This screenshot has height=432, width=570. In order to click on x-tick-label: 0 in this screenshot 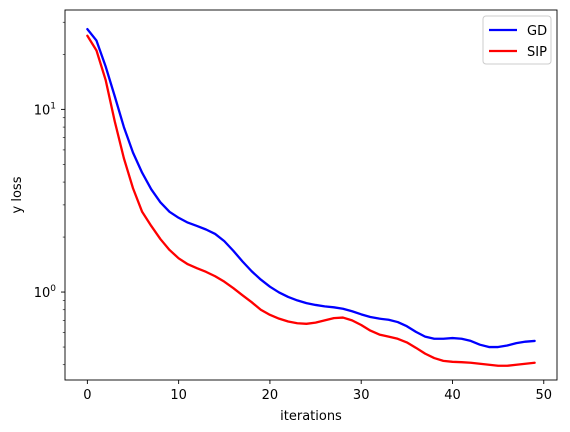, I will do `click(87, 395)`.